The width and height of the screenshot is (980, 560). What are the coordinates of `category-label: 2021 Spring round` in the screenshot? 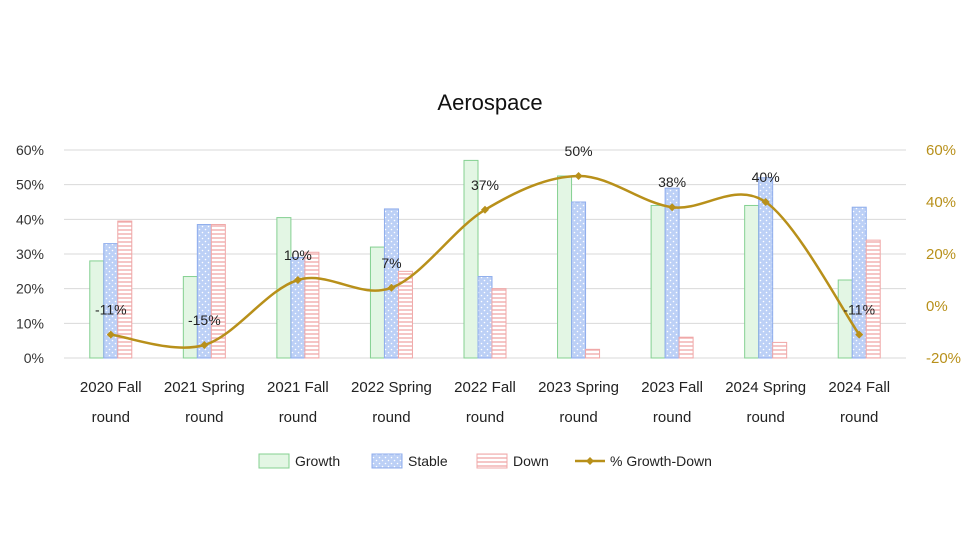 It's located at (204, 402).